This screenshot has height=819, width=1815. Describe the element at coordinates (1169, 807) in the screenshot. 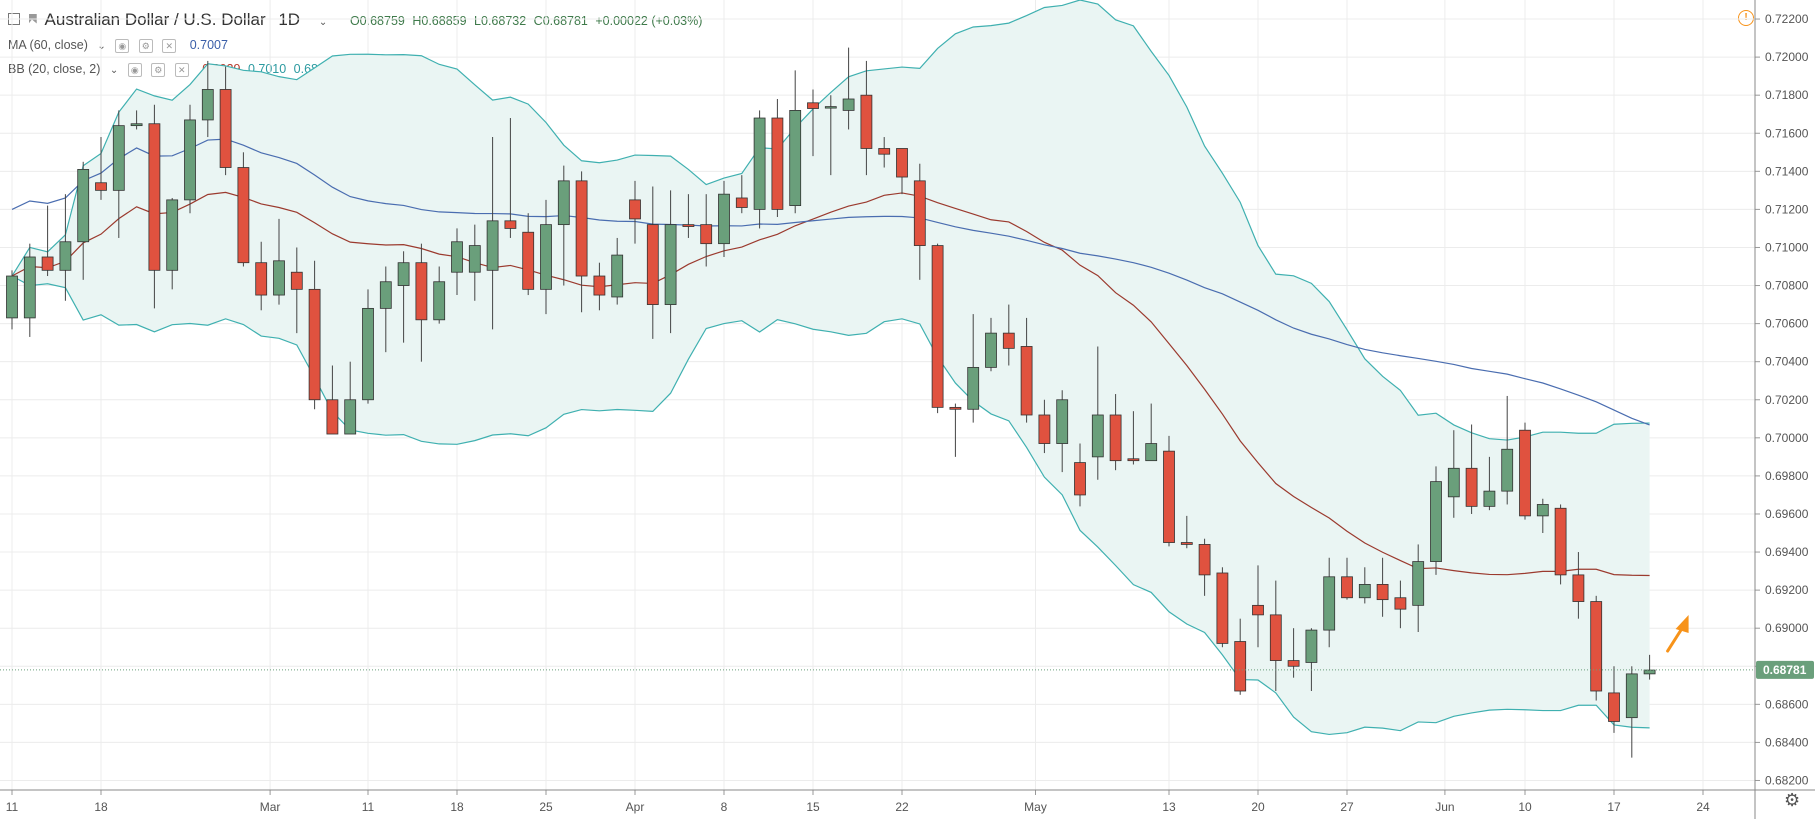

I see `x-tick-label: 13` at that location.